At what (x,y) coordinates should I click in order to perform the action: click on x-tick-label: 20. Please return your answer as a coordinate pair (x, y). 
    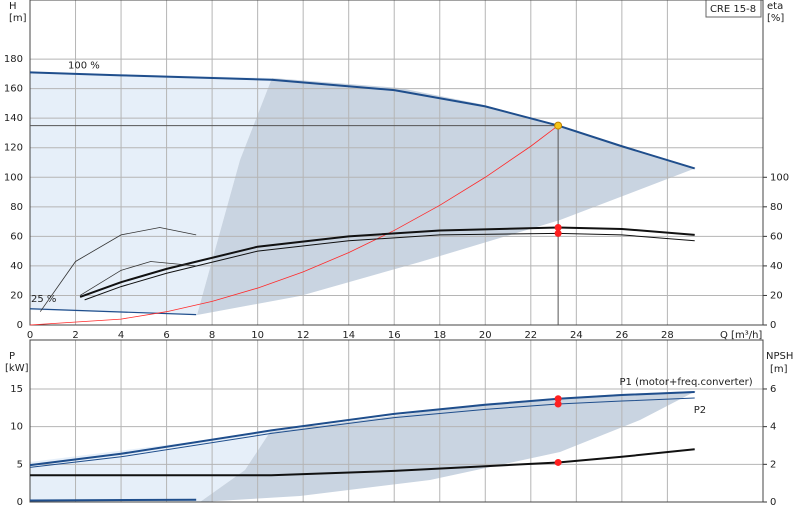
    Looking at the image, I should click on (485, 335).